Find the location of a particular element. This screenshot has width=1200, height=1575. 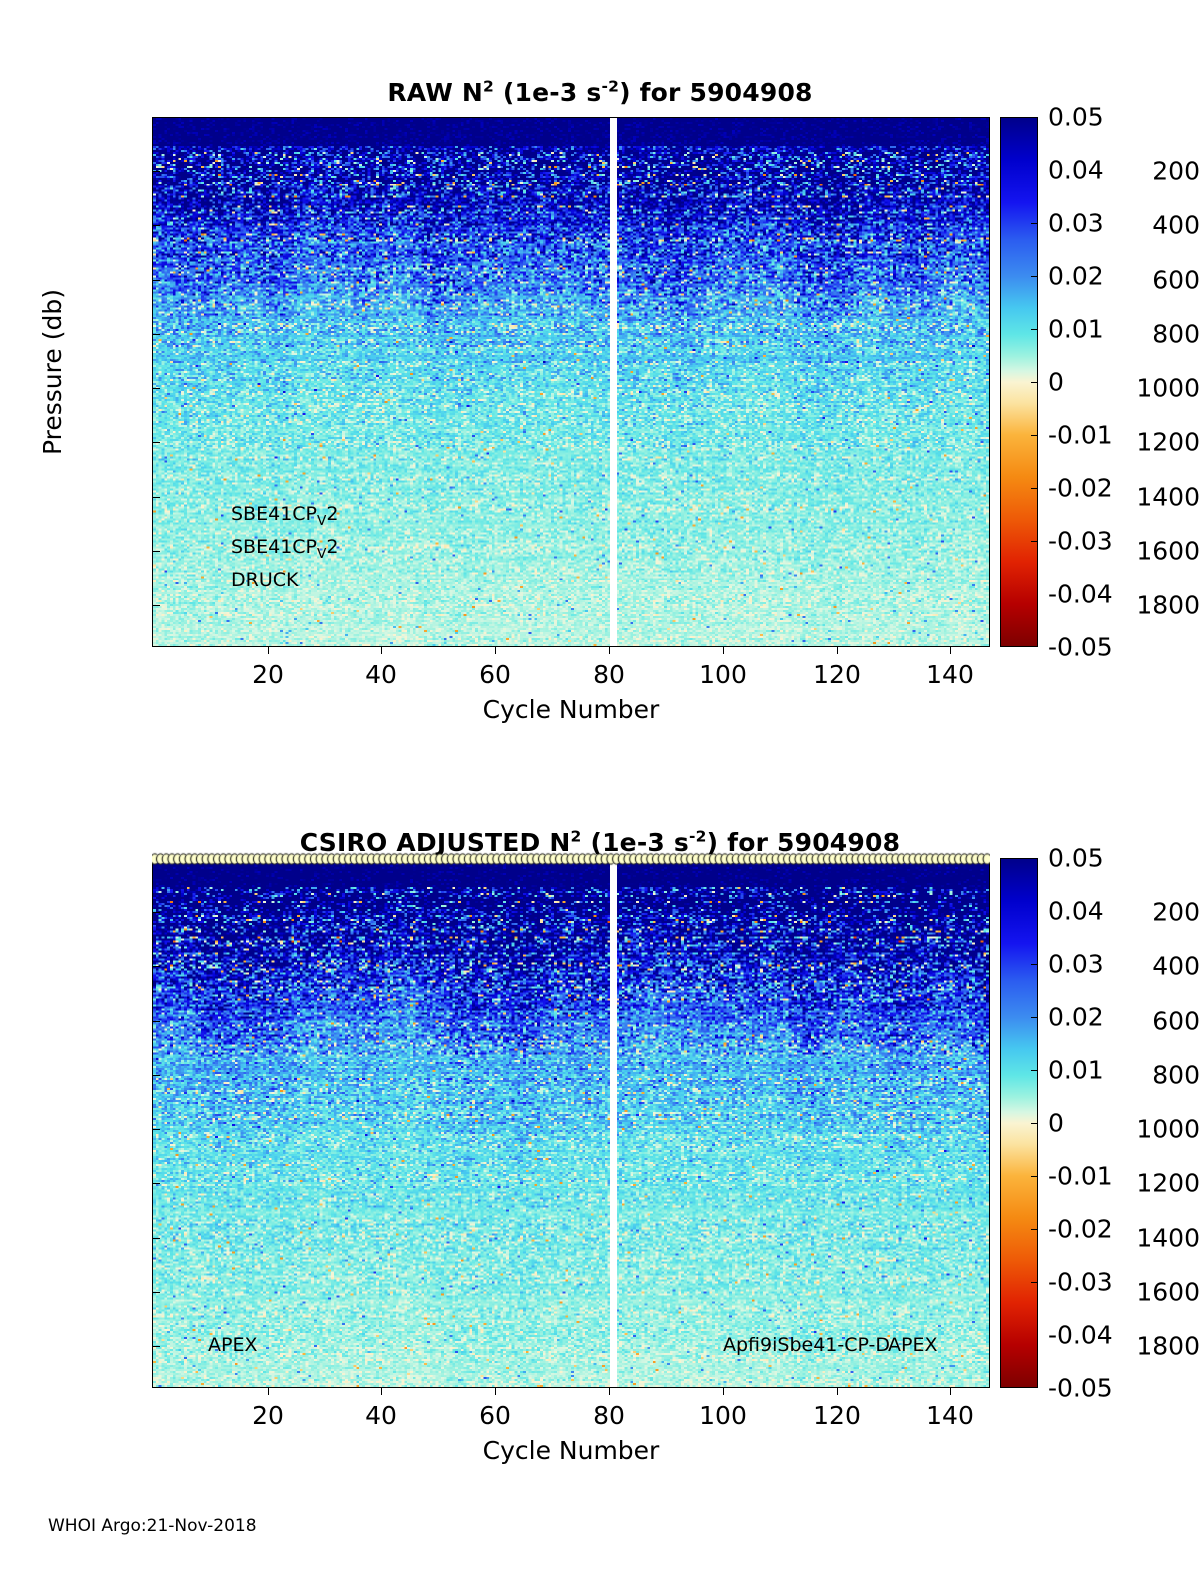

ytick-label: 1000 is located at coordinates (1168, 1129).